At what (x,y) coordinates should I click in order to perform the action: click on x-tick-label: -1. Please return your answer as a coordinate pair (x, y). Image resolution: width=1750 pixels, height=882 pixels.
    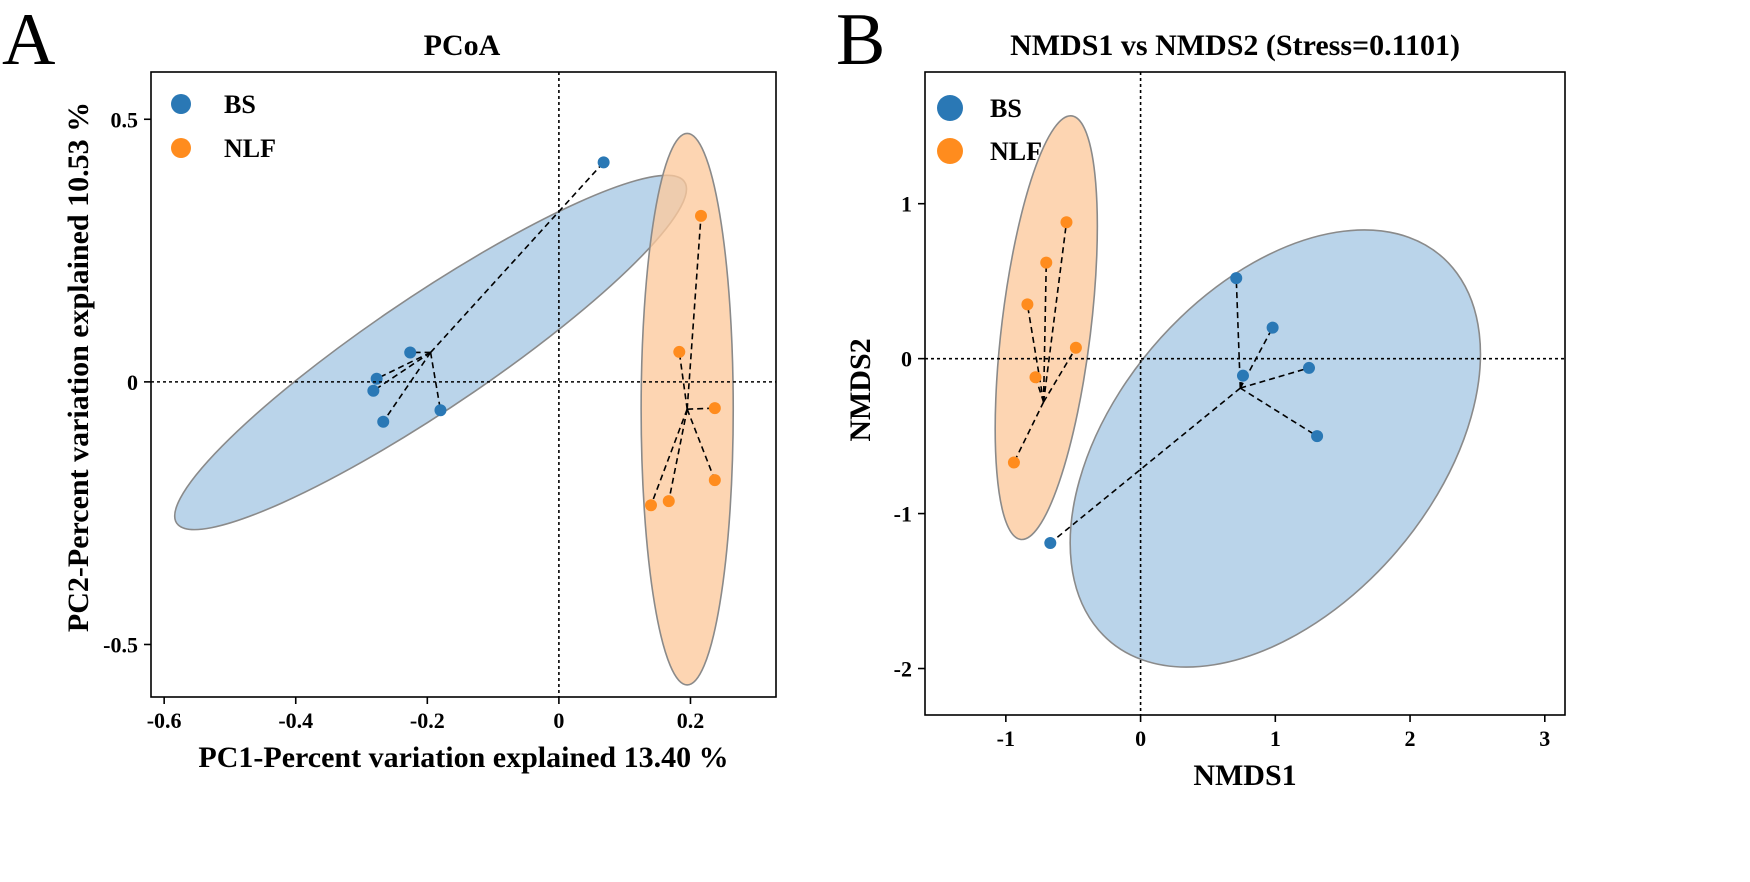
    Looking at the image, I should click on (1006, 738).